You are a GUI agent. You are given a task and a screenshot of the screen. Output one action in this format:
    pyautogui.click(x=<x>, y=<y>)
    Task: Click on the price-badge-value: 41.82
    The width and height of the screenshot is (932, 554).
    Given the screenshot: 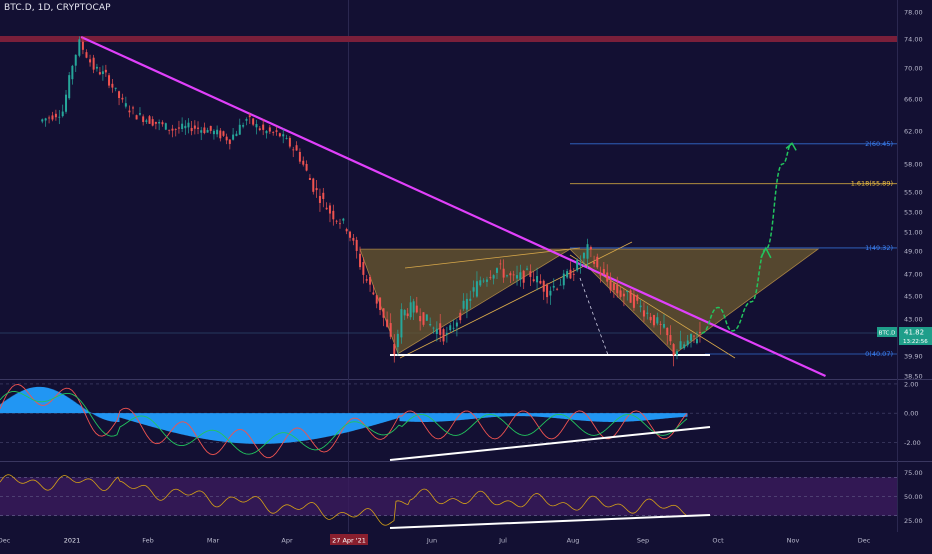 What is the action you would take?
    pyautogui.click(x=914, y=333)
    